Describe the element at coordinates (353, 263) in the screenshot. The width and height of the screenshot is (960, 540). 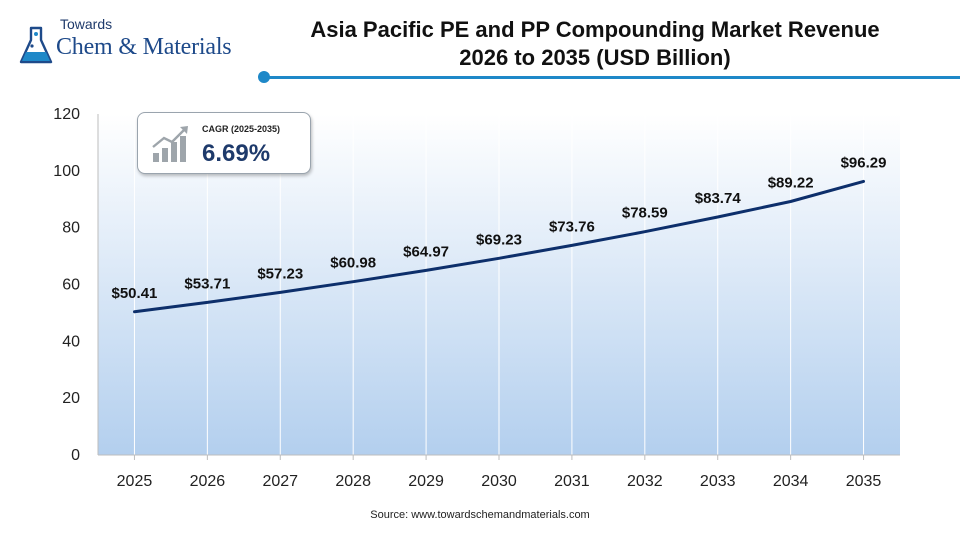
I see `data-label-2028: $60.98` at that location.